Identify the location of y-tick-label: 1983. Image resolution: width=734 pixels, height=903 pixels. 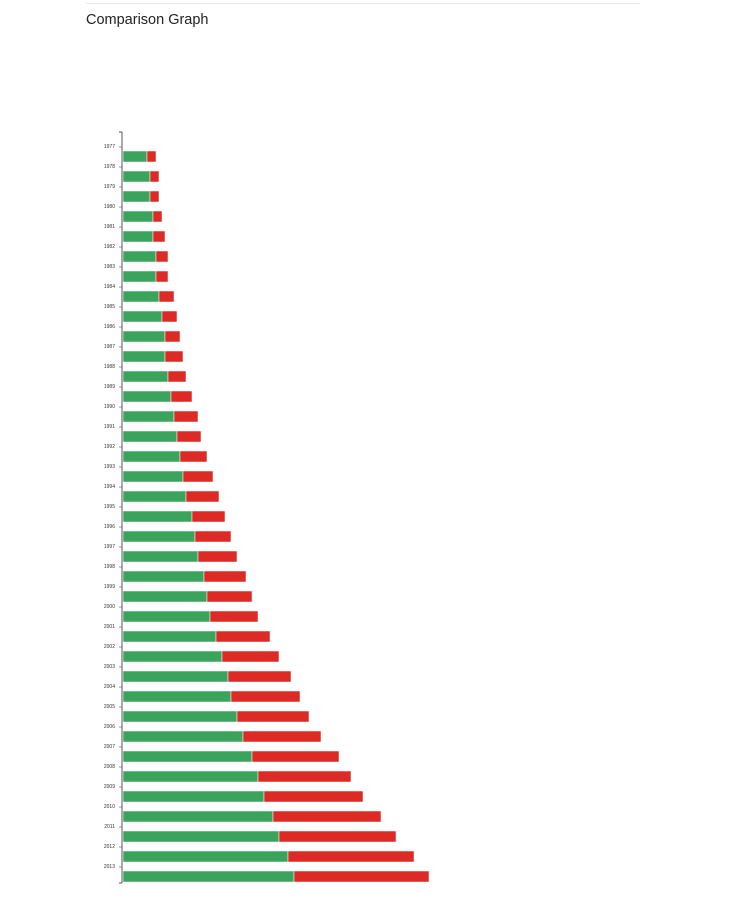
(109, 267).